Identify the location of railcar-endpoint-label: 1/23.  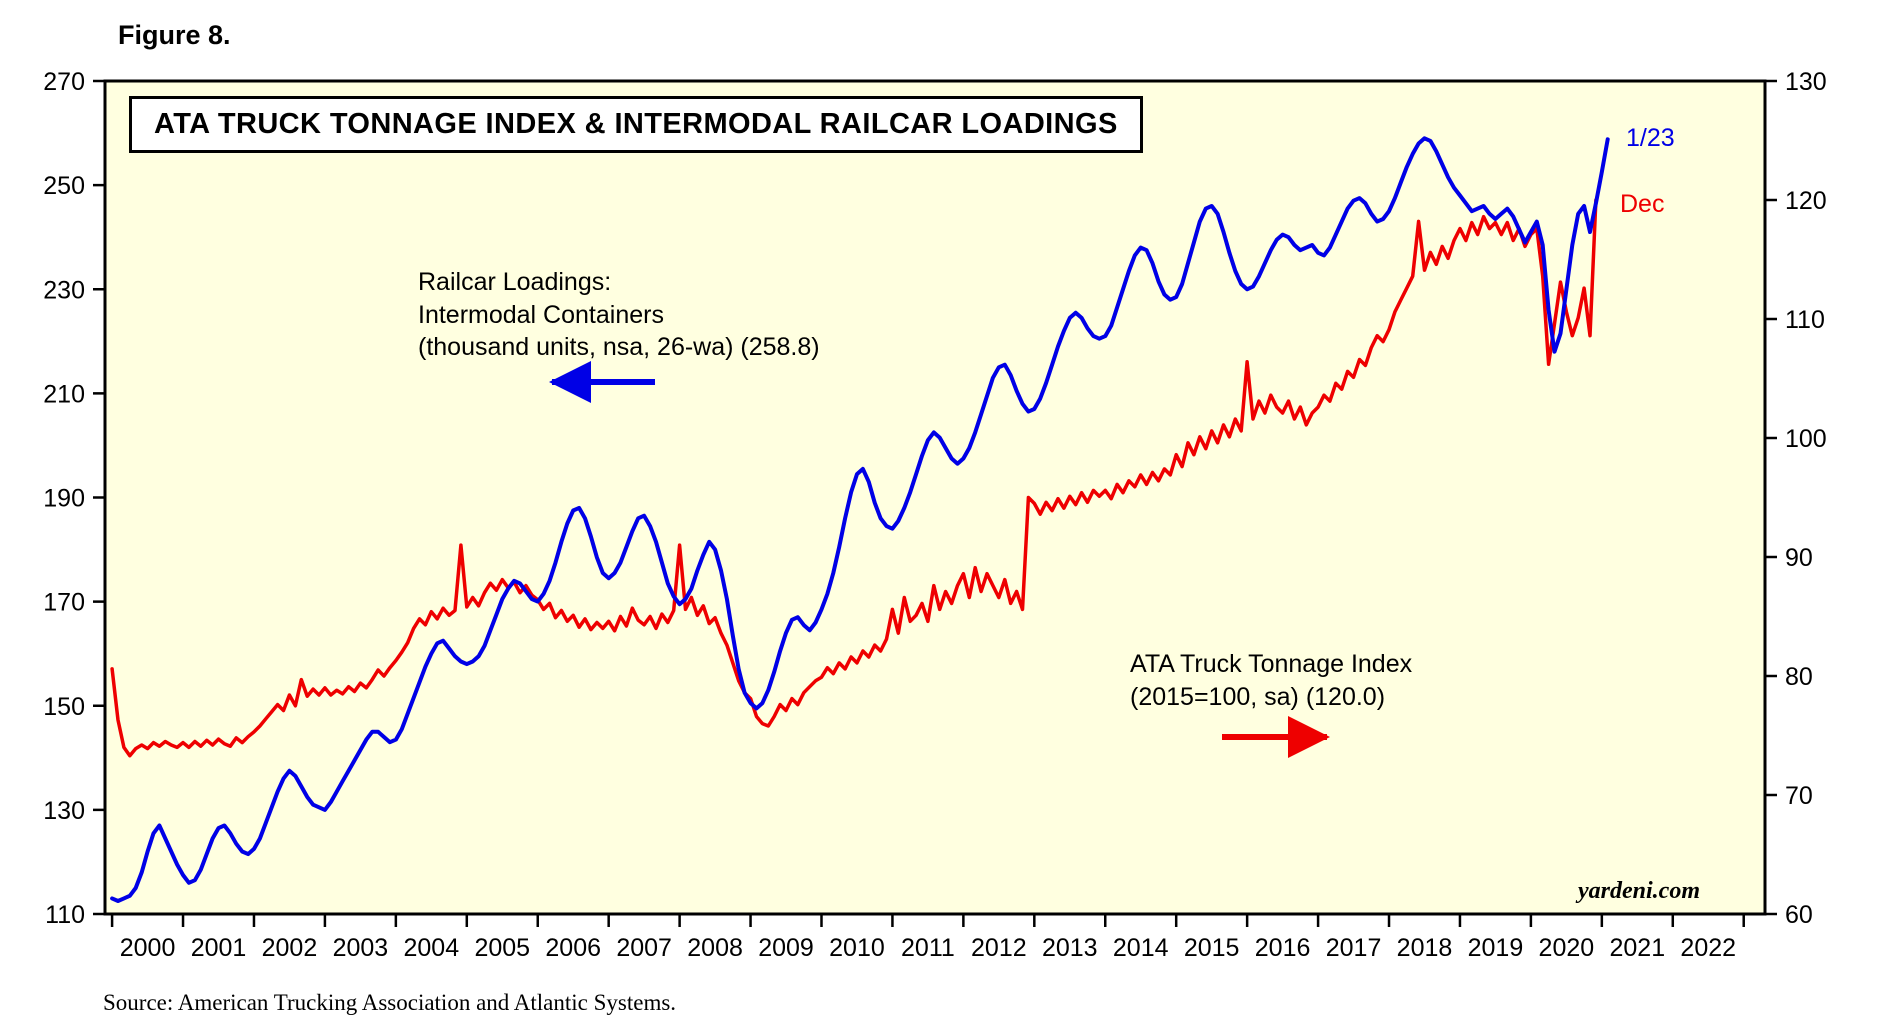
(1650, 138).